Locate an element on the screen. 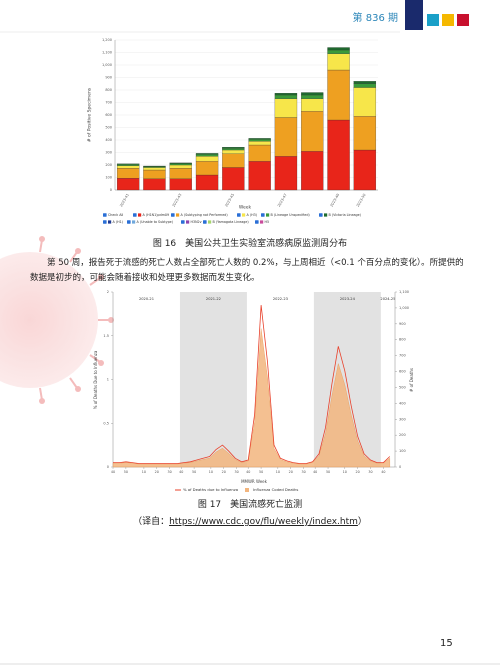 The image size is (500, 672). y2-tick-label: 900 is located at coordinates (402, 324).